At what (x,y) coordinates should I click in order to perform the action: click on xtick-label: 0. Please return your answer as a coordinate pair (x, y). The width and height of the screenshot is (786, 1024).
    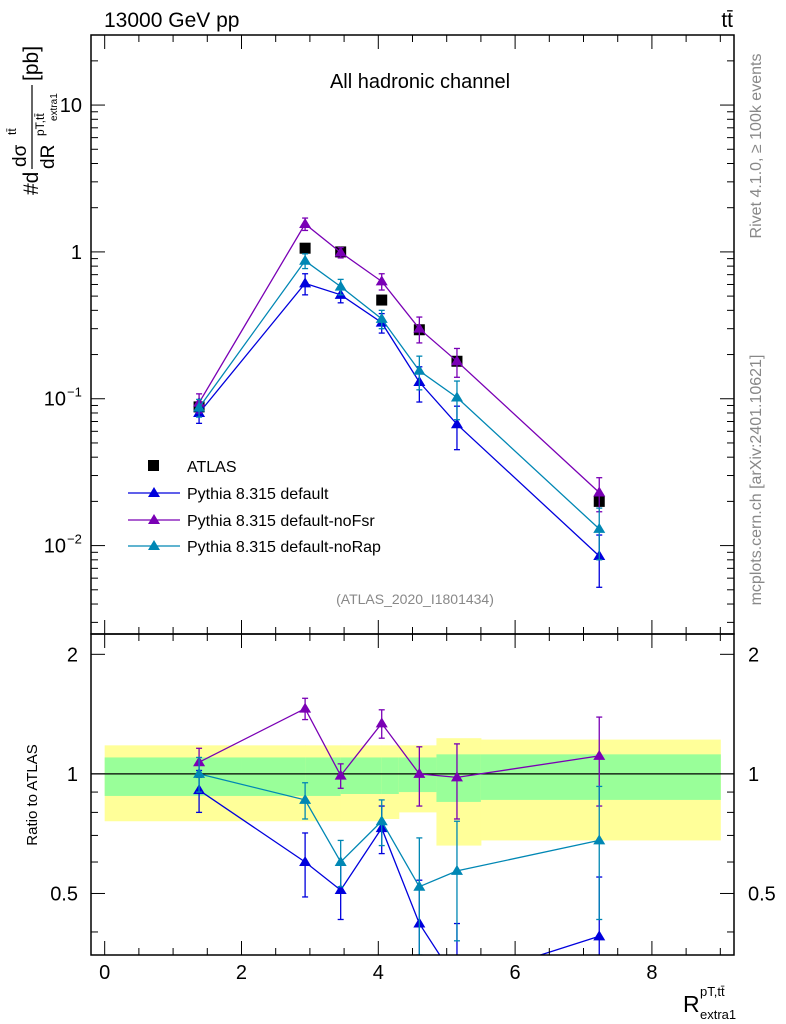
    Looking at the image, I should click on (104, 973).